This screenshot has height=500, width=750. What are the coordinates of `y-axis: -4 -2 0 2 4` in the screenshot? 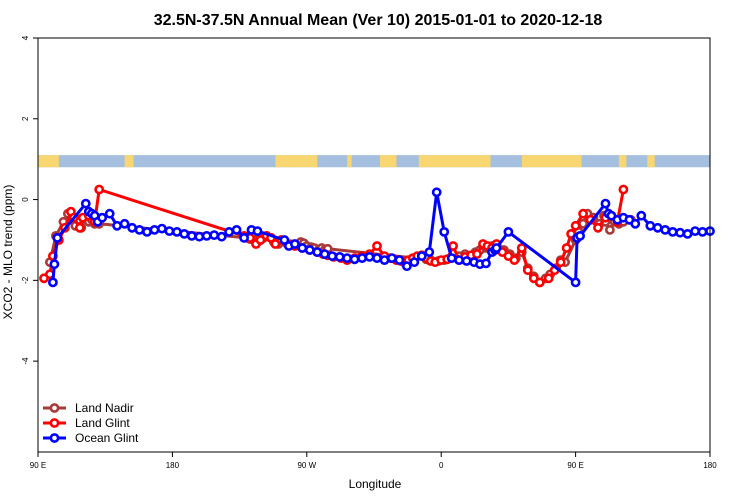 It's located at (29, 200).